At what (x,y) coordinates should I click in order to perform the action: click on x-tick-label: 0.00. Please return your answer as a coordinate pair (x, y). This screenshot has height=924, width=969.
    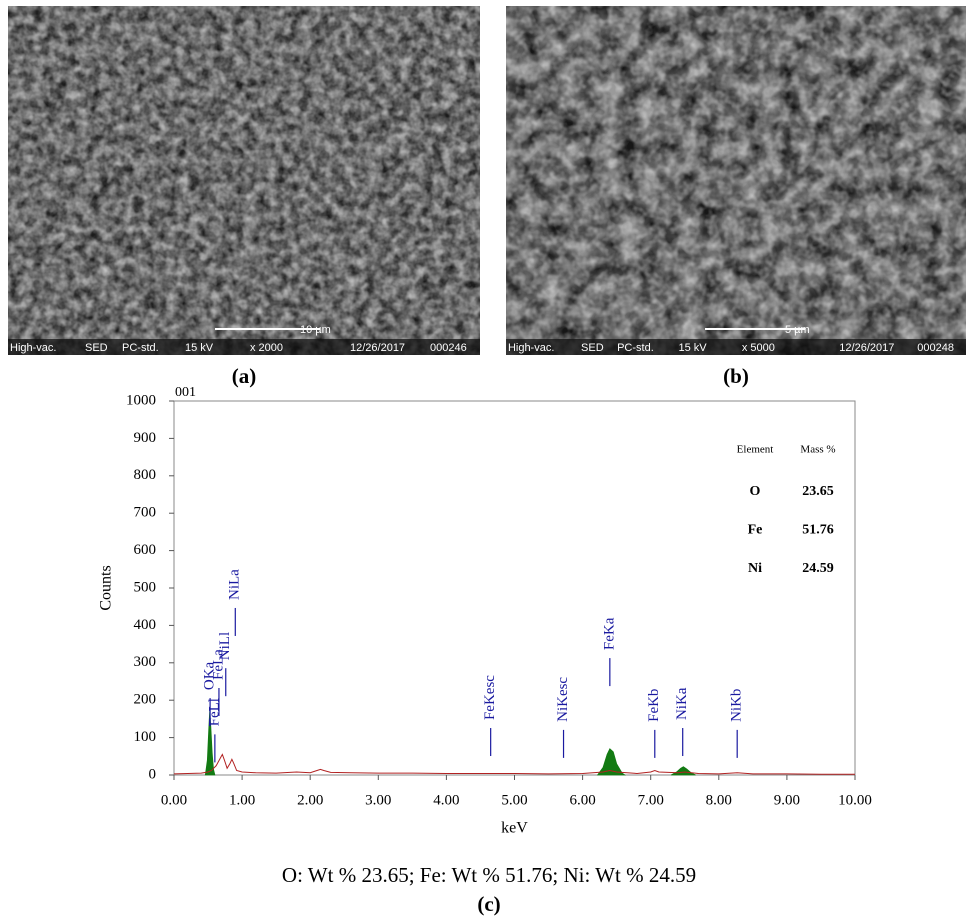
    Looking at the image, I should click on (174, 800).